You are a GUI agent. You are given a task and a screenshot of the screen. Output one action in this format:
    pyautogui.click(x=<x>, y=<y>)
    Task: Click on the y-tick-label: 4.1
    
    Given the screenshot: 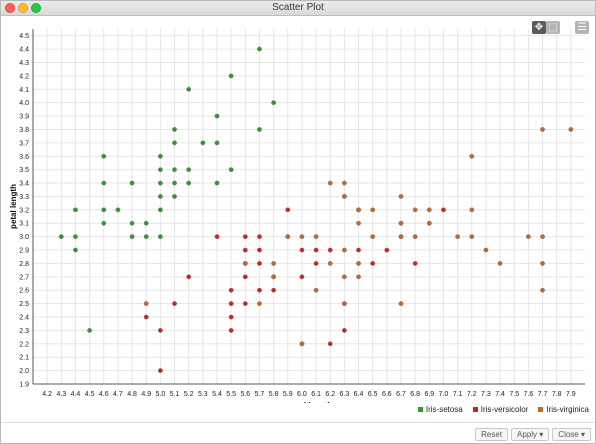 What is the action you would take?
    pyautogui.click(x=24, y=90)
    